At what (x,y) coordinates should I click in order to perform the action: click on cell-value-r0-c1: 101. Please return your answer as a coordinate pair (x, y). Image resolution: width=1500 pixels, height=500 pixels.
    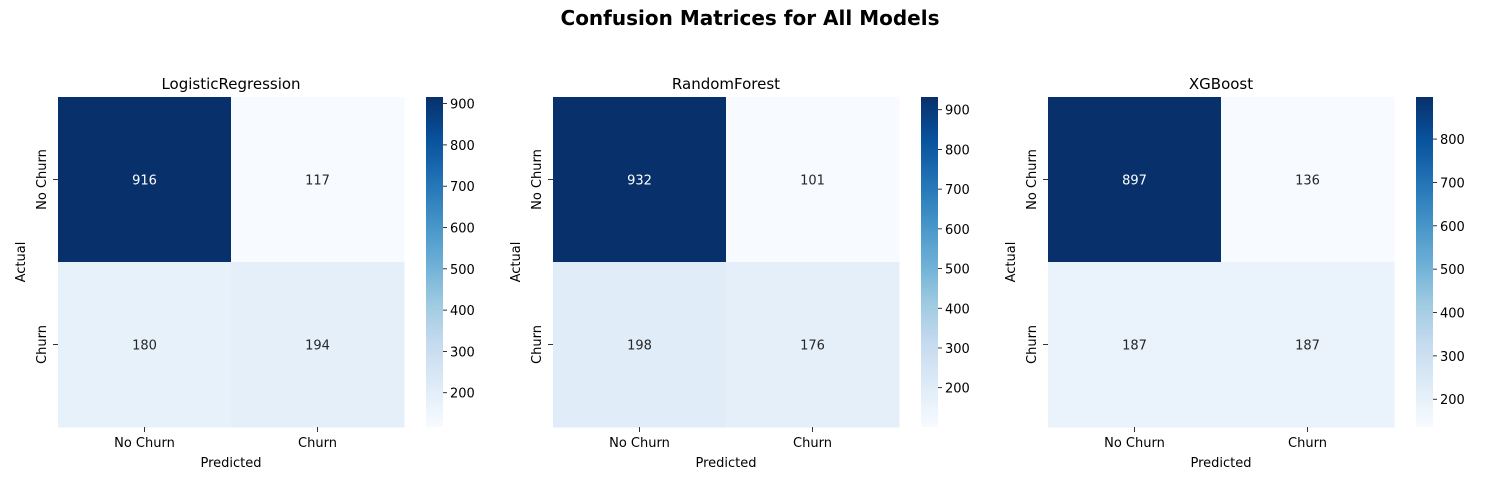
    Looking at the image, I should click on (812, 181).